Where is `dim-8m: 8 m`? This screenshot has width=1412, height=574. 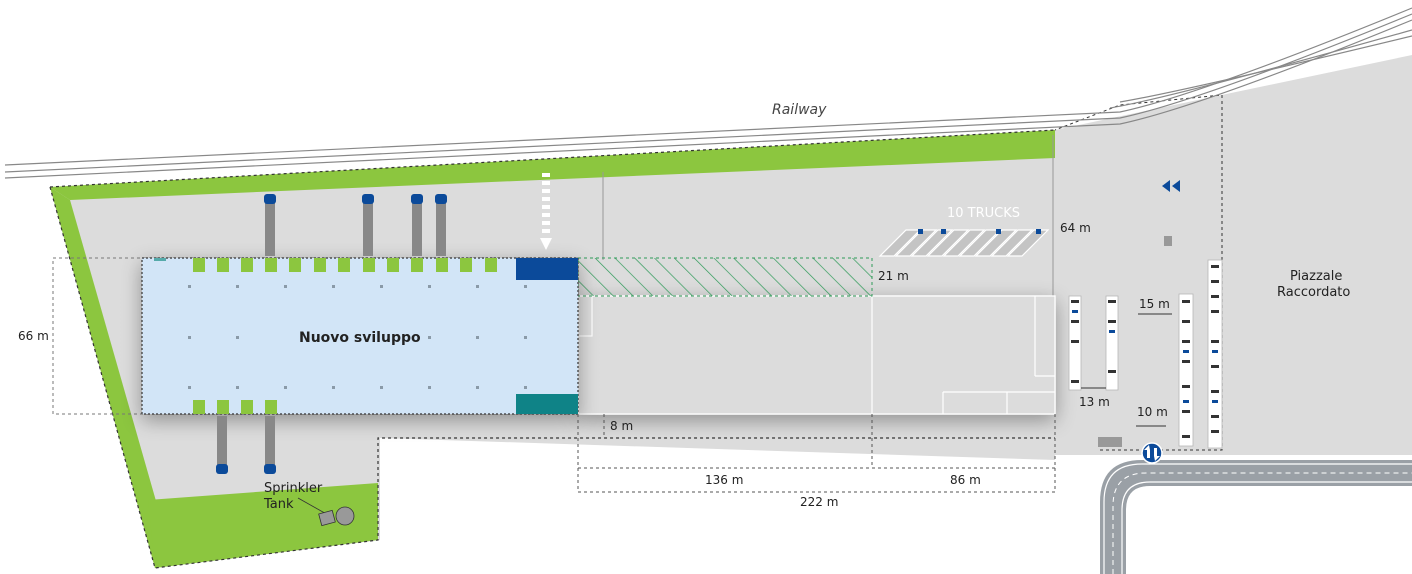 dim-8m: 8 m is located at coordinates (621, 426).